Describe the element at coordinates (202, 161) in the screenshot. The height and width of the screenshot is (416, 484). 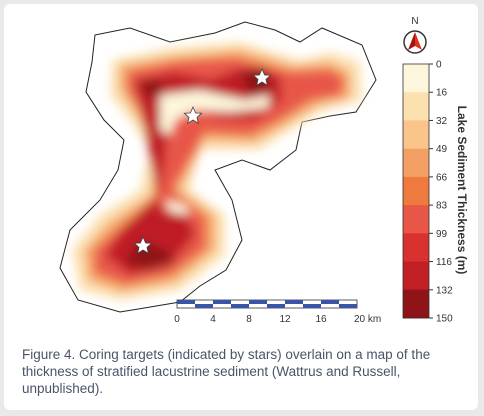
I see `coring-targets` at that location.